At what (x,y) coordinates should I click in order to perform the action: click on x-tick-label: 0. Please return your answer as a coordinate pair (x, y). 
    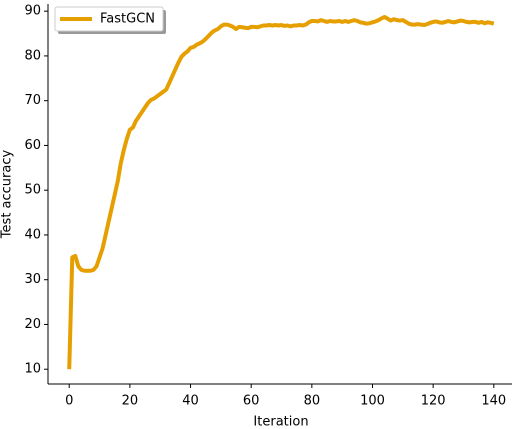
    Looking at the image, I should click on (69, 401).